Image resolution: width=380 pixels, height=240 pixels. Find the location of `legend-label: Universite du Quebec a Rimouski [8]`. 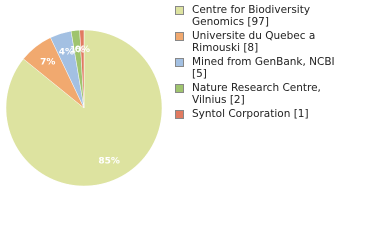

legend-label: Universite du Quebec a Rimouski [8] is located at coordinates (254, 42).